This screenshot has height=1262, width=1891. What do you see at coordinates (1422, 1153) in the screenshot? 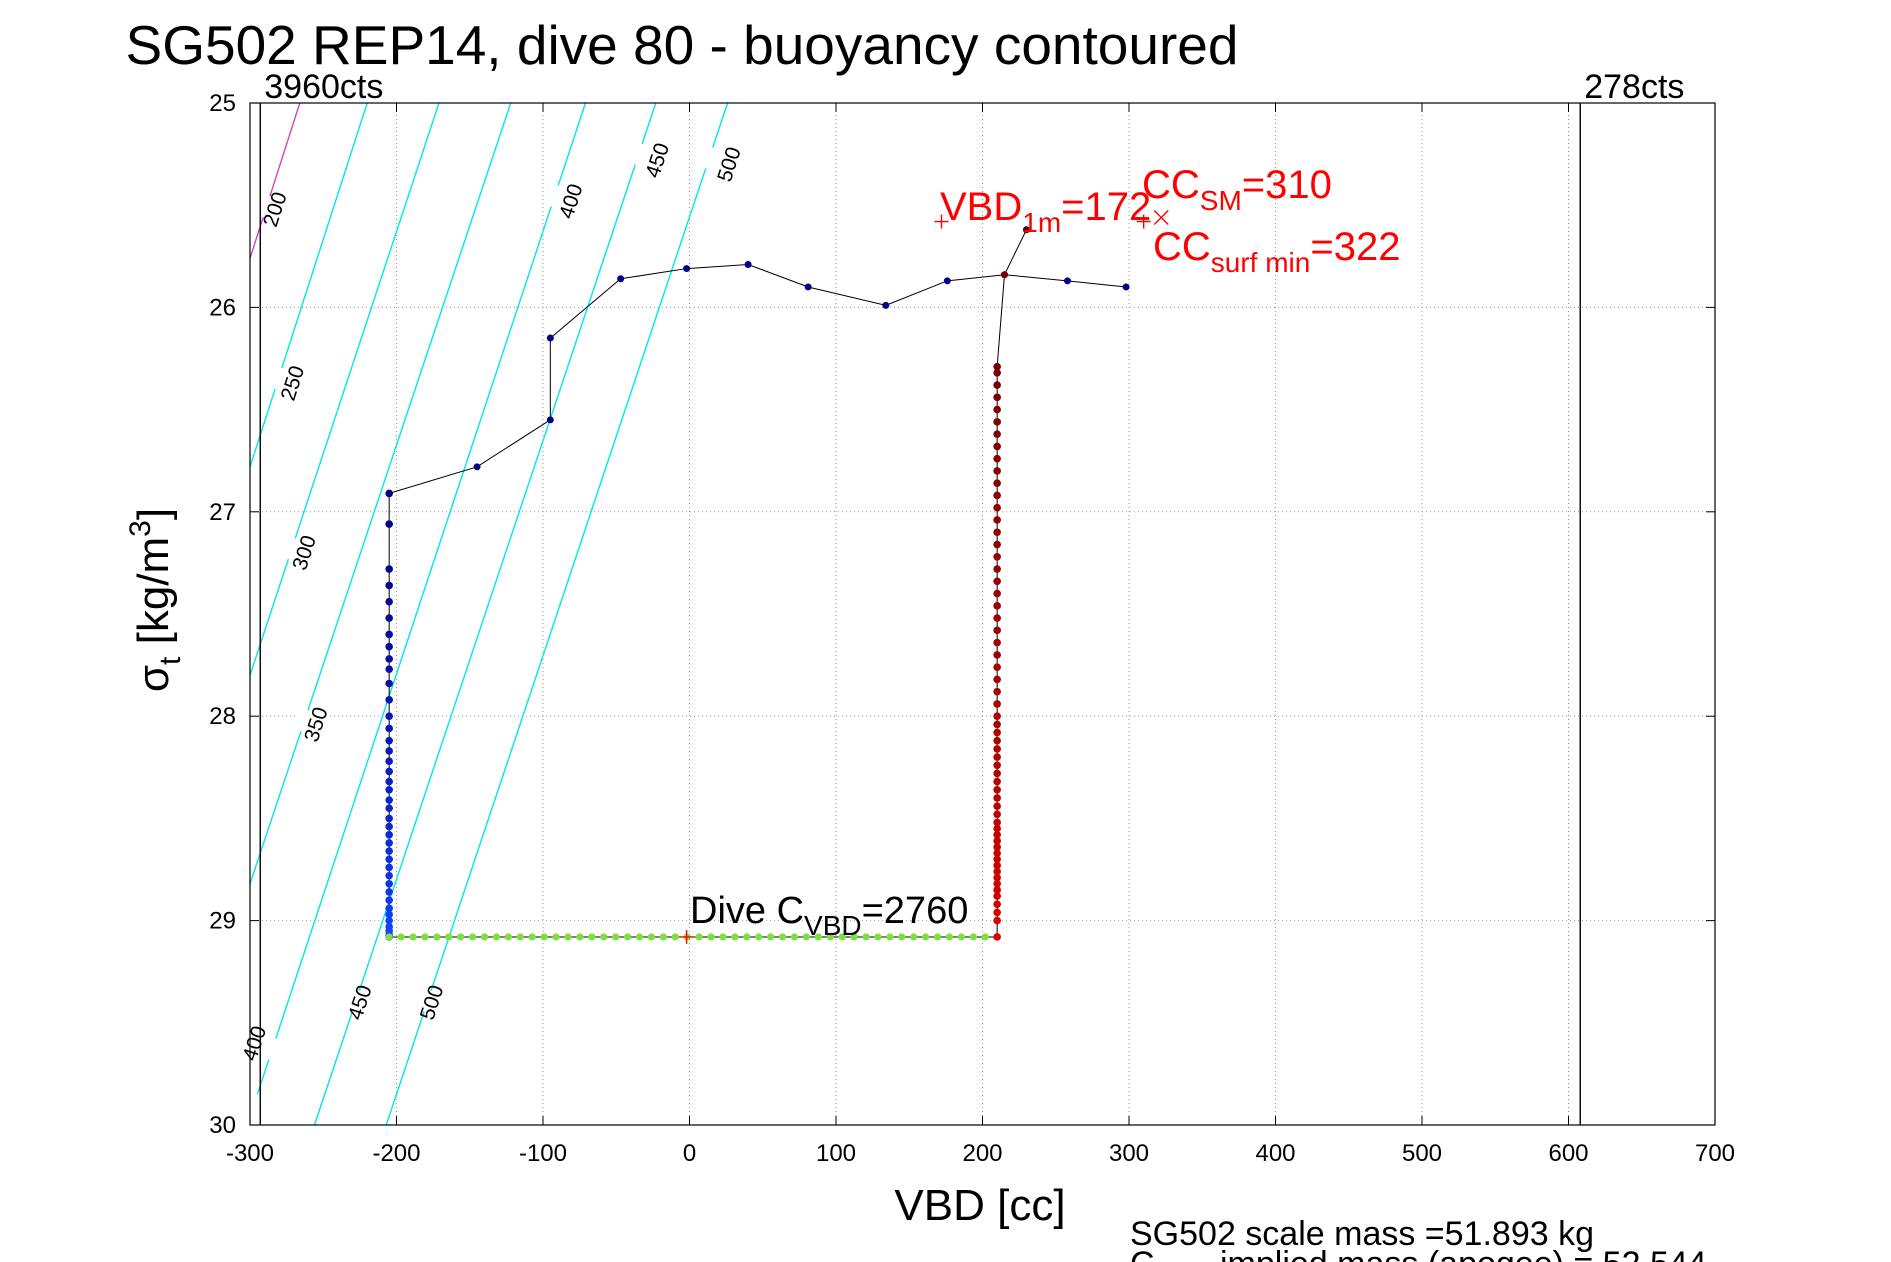
I see `x-tick-label: 500` at bounding box center [1422, 1153].